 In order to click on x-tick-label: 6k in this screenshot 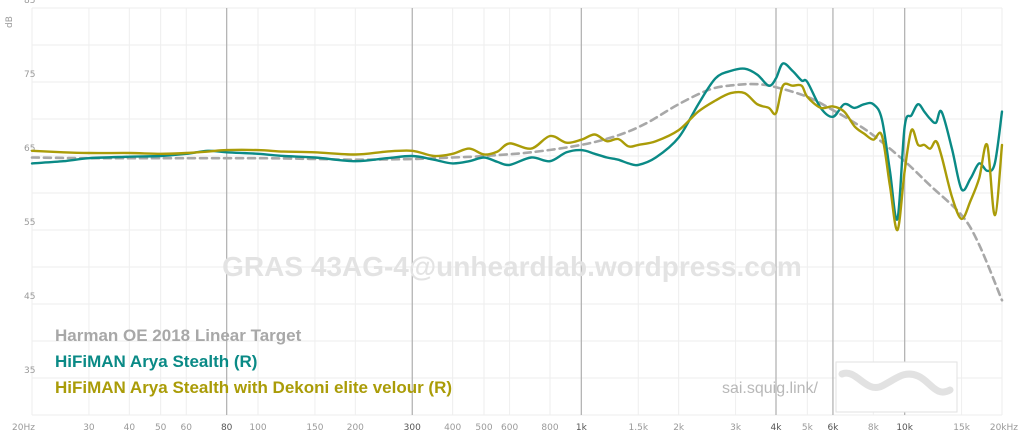, I will do `click(833, 428)`.